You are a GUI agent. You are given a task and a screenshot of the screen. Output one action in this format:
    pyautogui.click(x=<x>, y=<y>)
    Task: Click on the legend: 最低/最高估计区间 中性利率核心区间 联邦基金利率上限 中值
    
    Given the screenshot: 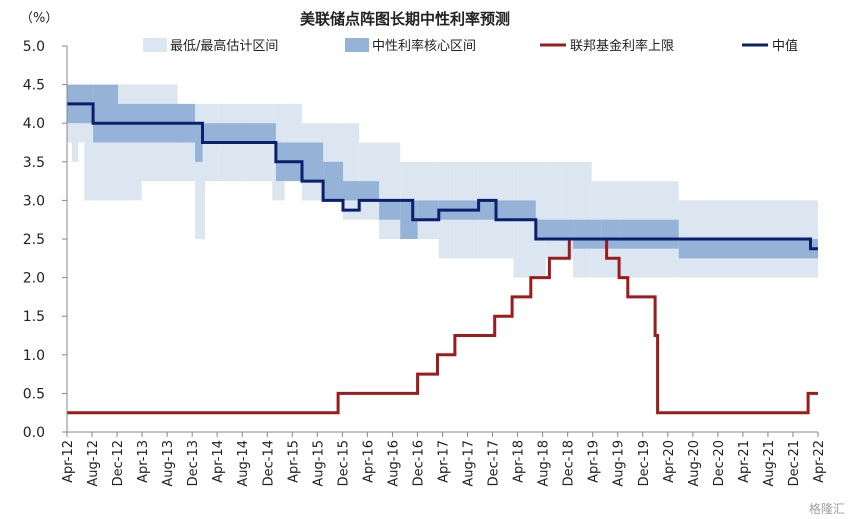 What is the action you would take?
    pyautogui.click(x=470, y=46)
    